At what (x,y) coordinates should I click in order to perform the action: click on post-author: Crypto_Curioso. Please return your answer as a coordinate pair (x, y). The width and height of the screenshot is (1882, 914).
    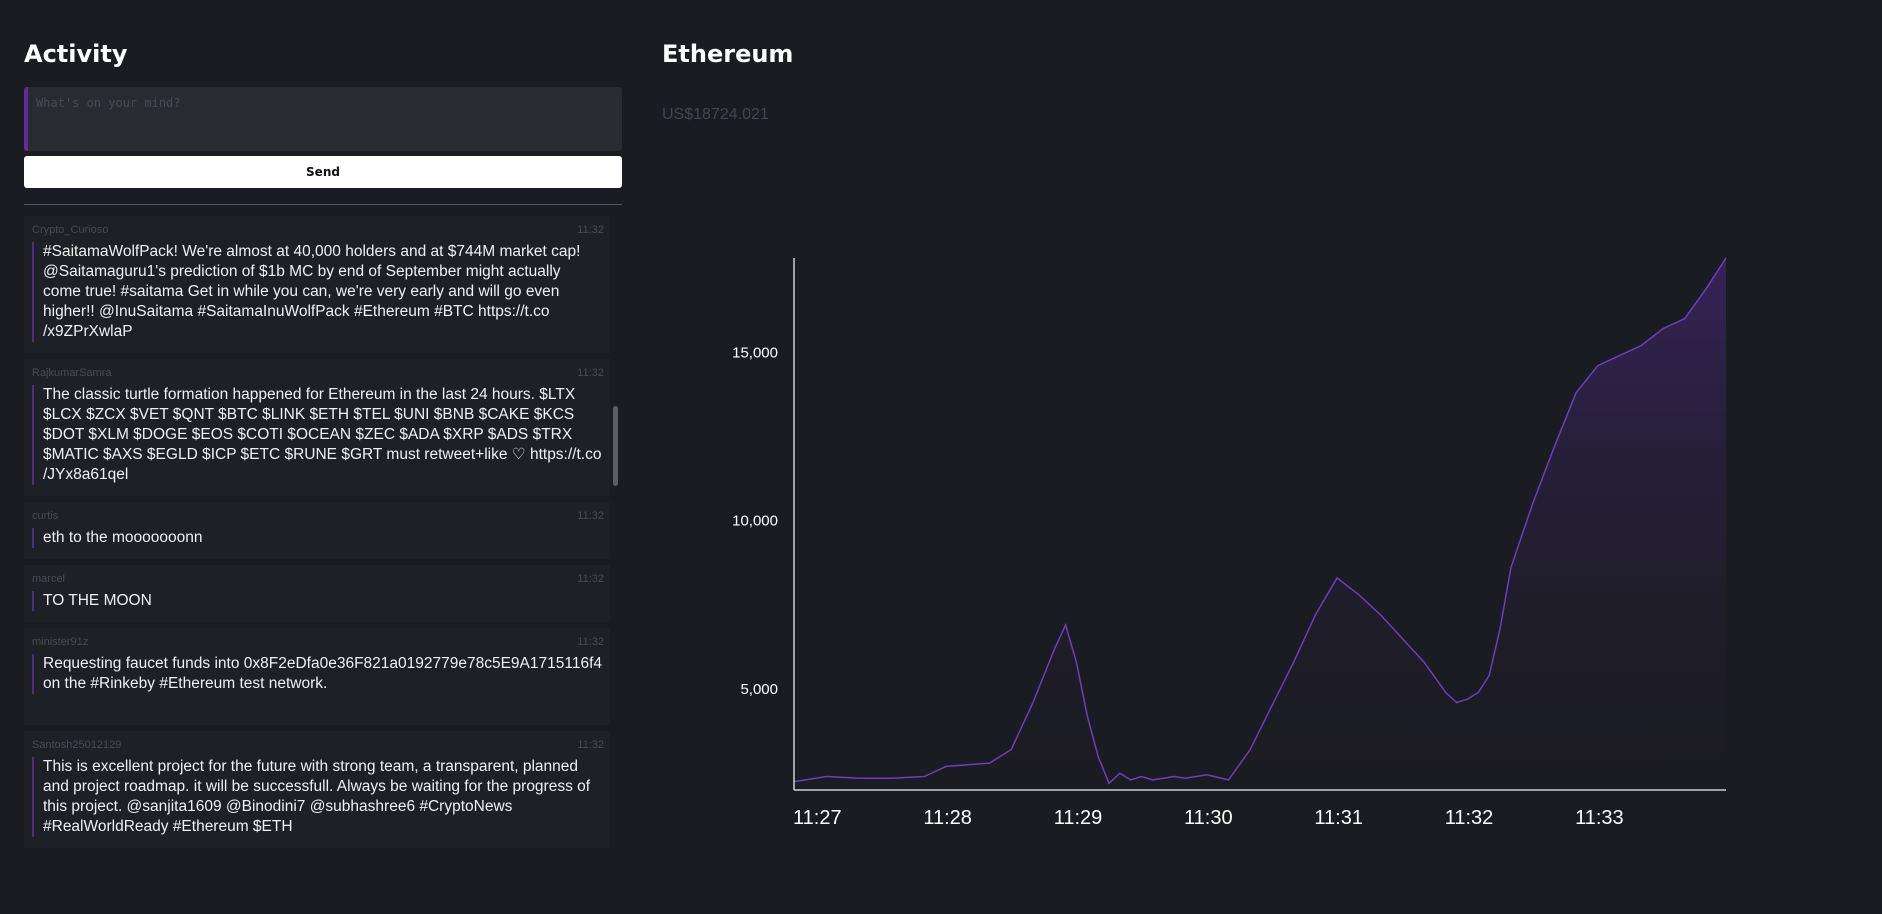
    Looking at the image, I should click on (70, 230).